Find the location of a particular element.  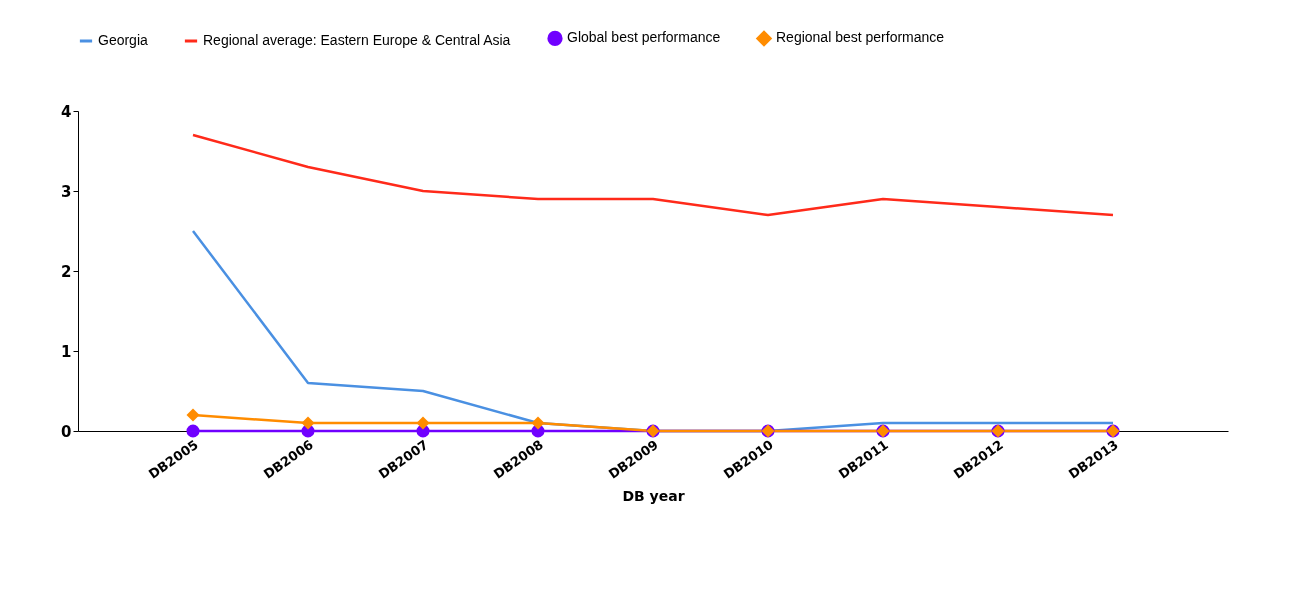

legend-label: Georgia is located at coordinates (123, 40).